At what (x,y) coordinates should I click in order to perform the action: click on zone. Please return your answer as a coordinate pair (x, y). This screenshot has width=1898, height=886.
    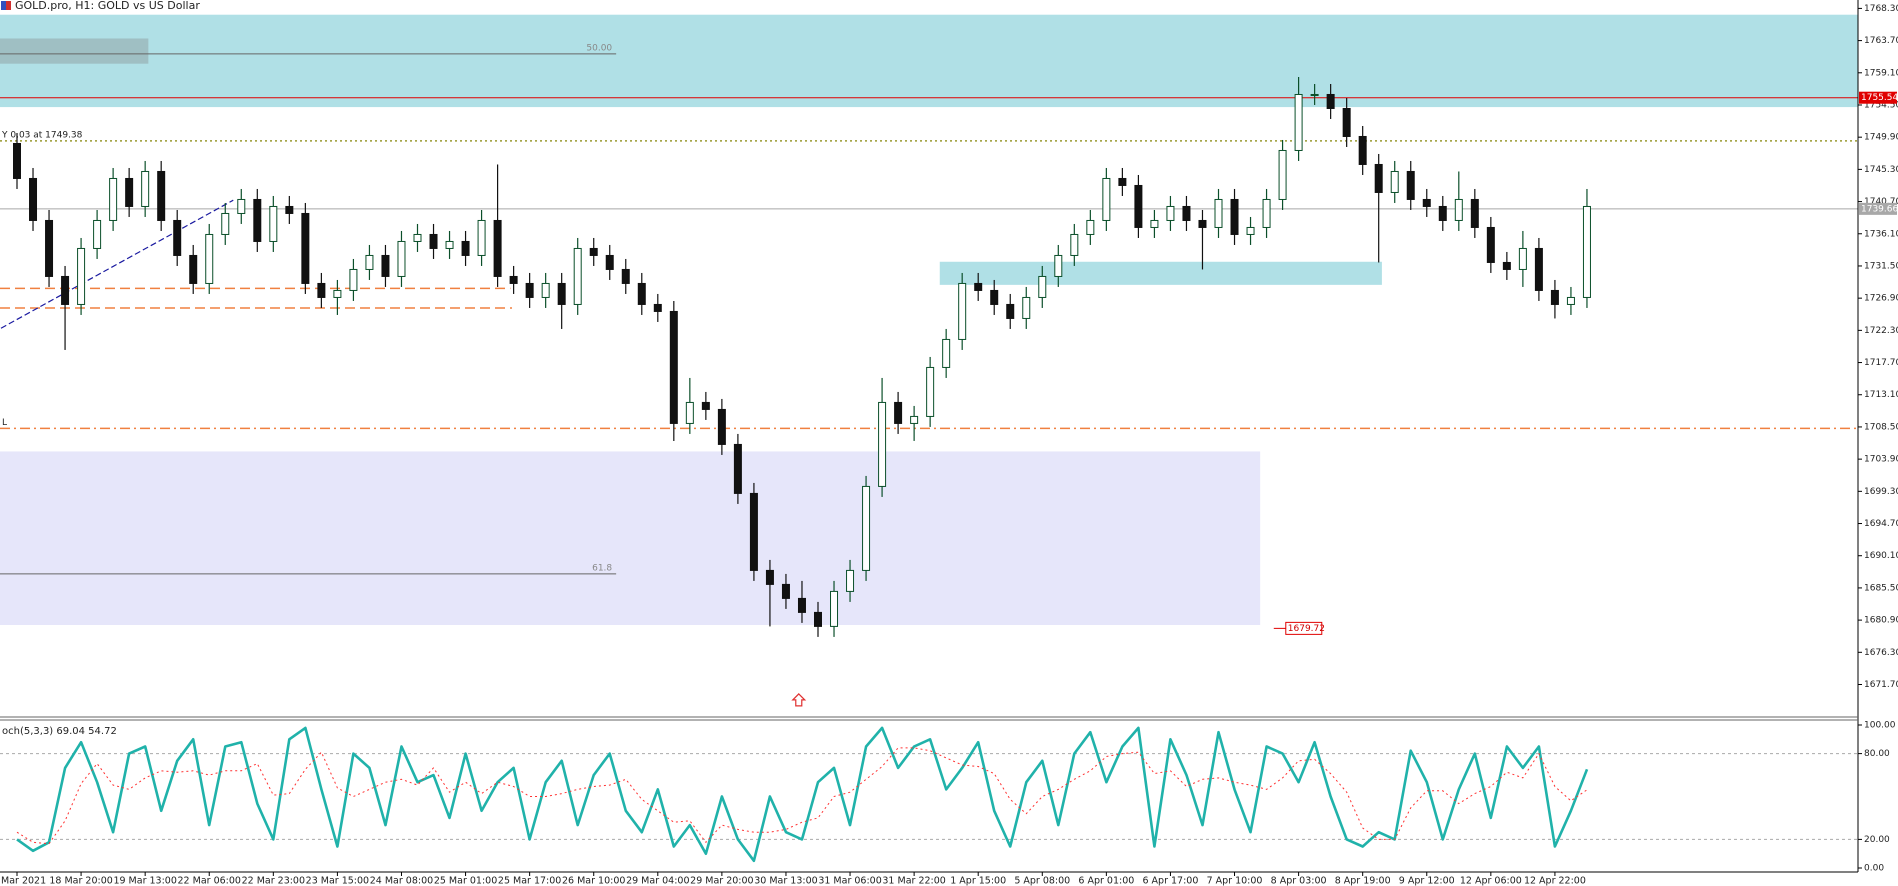
    Looking at the image, I should click on (1160, 273).